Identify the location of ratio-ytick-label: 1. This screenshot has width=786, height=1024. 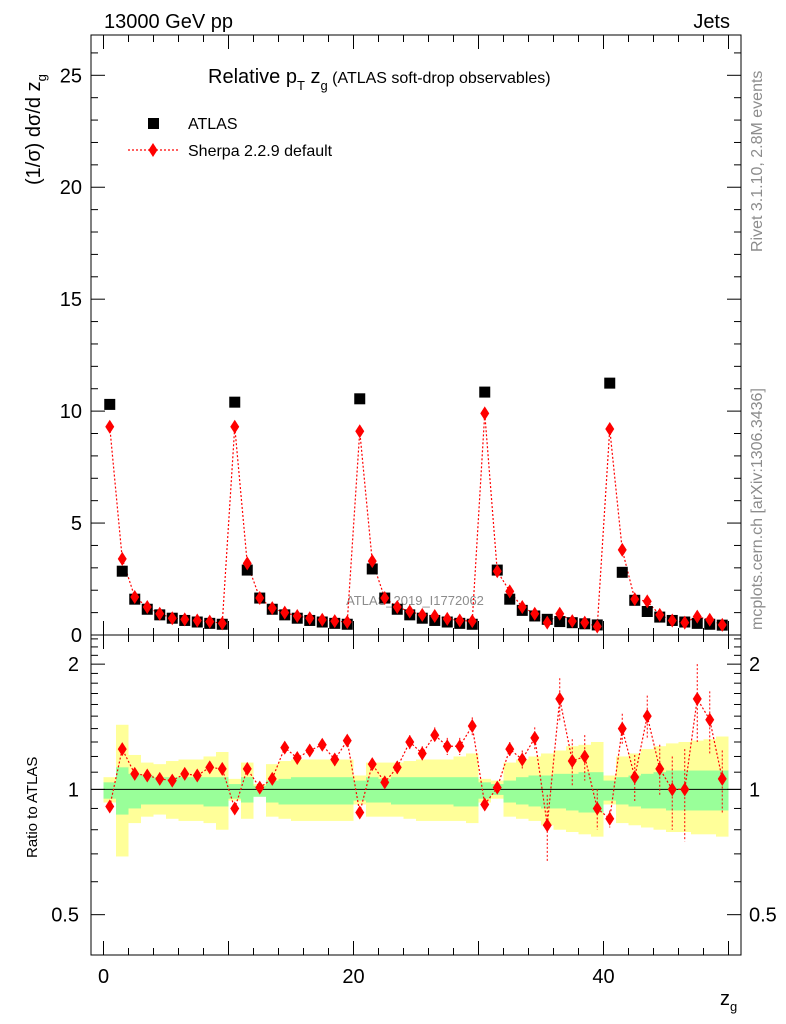
(73, 790).